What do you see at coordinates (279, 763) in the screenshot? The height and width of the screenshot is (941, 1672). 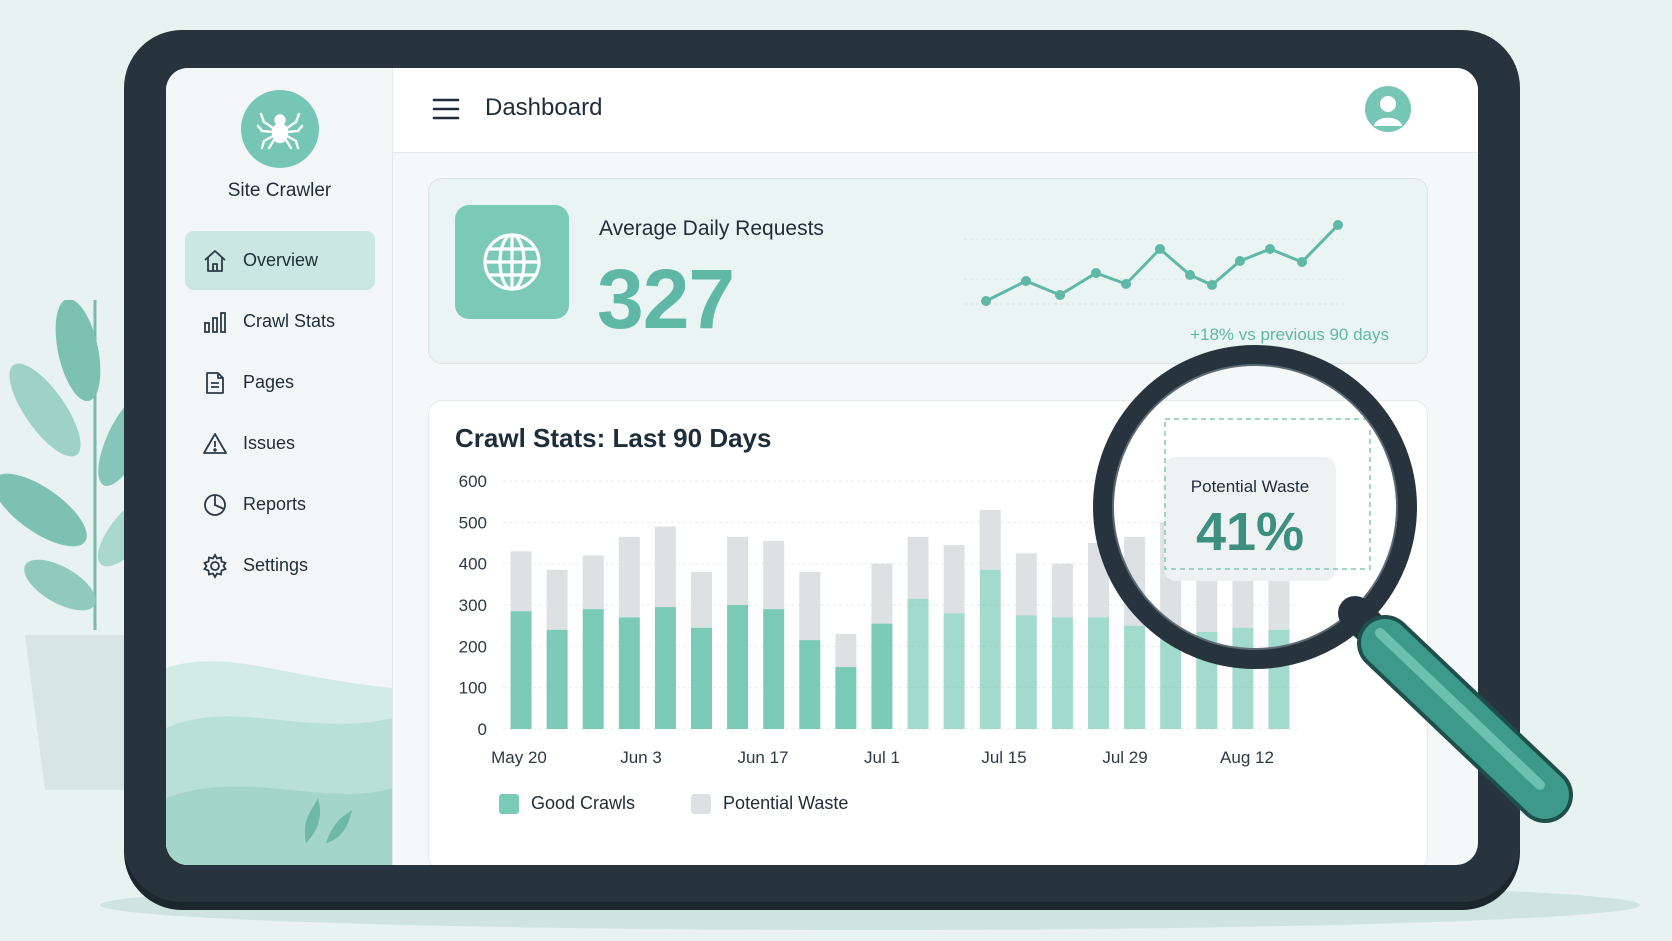 I see `hills-illustration` at bounding box center [279, 763].